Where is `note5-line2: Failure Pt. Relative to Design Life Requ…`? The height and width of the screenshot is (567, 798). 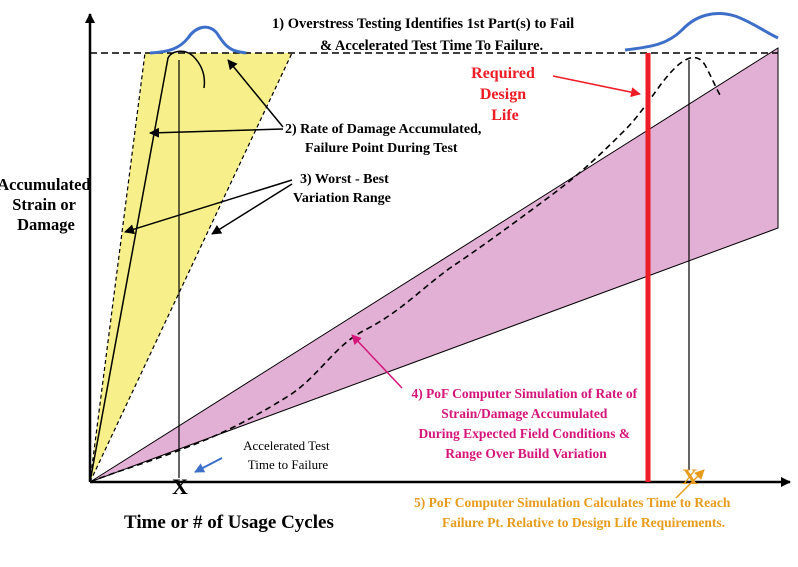
note5-line2: Failure Pt. Relative to Design Life Requ… is located at coordinates (583, 522).